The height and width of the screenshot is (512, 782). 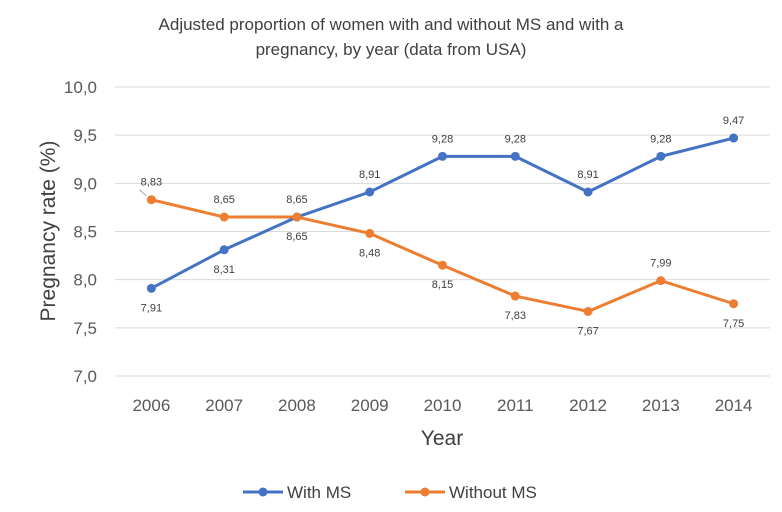 What do you see at coordinates (442, 438) in the screenshot?
I see `x-axis-title: Year` at bounding box center [442, 438].